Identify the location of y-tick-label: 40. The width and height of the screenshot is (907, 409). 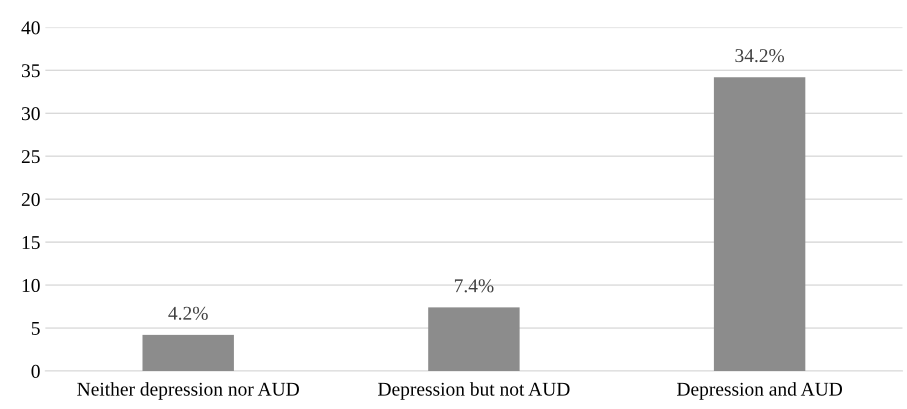
(30, 27).